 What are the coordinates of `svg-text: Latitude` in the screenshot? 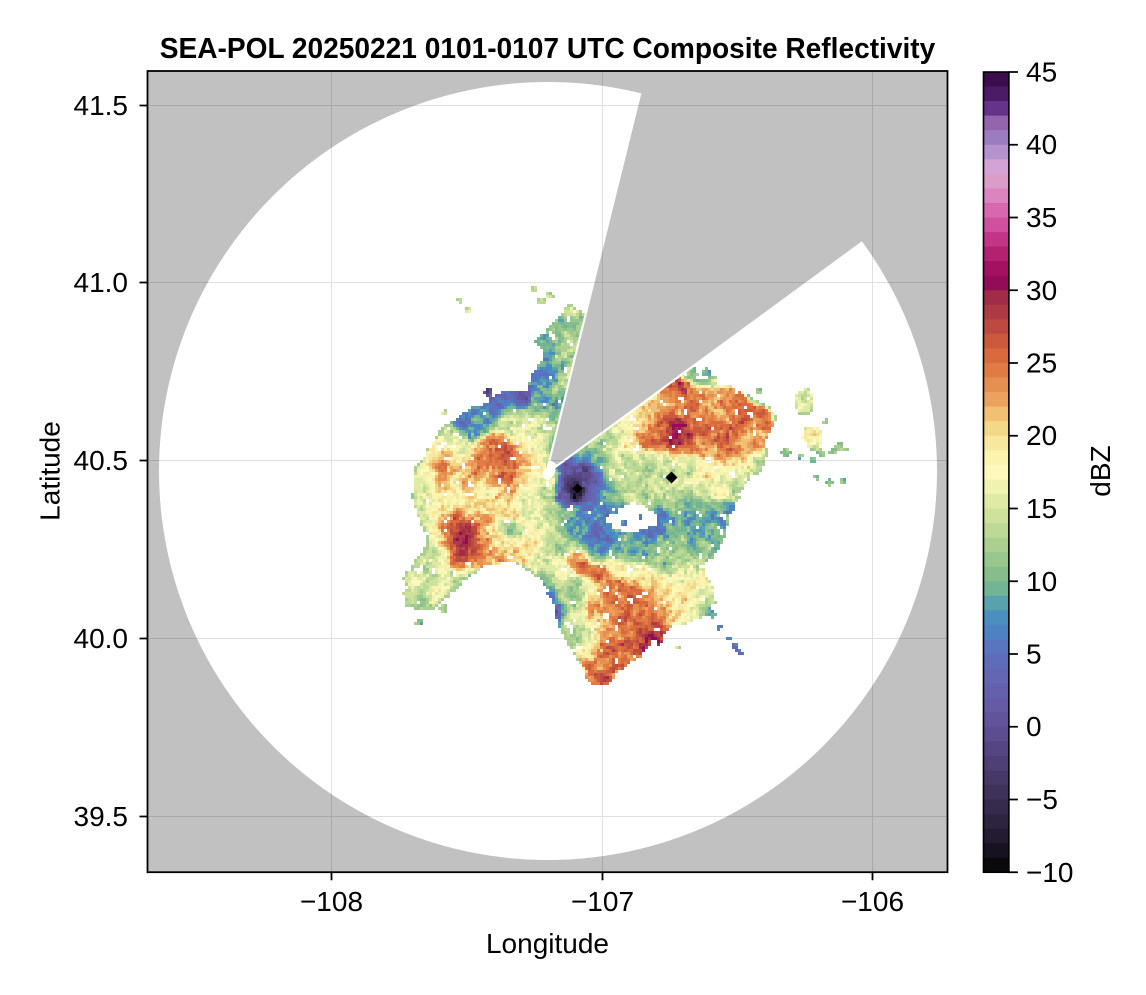 It's located at (50, 471).